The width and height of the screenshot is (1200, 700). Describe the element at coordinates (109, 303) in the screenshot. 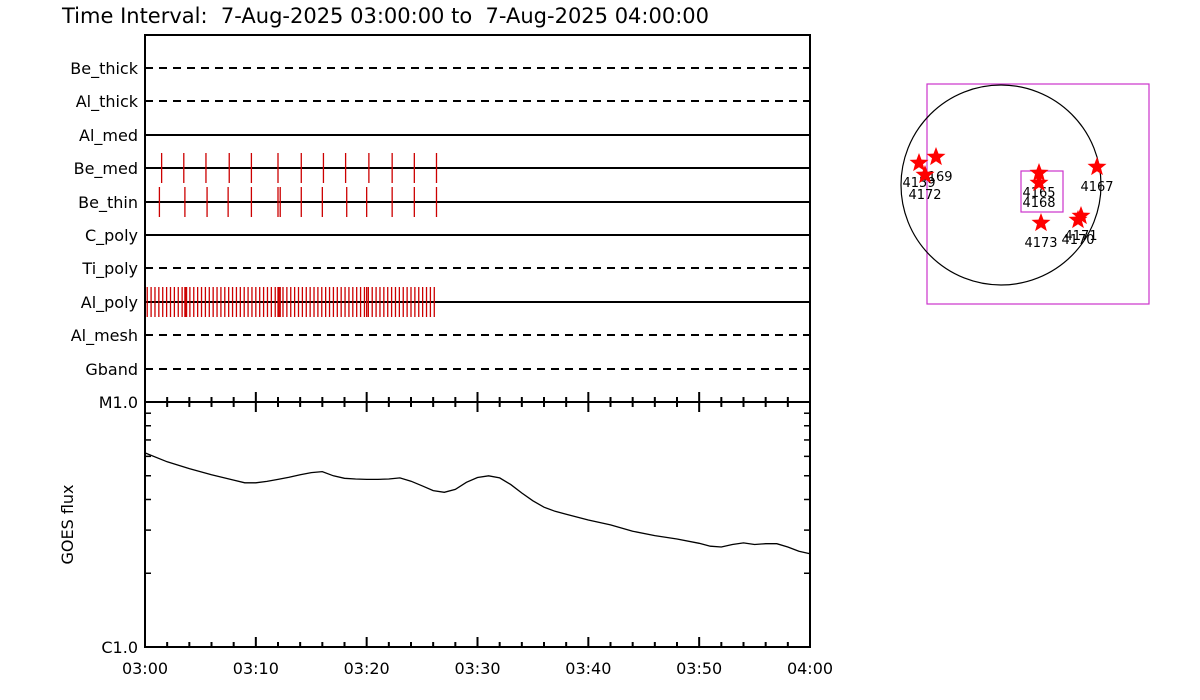

I see `channel-label: Al_poly` at that location.